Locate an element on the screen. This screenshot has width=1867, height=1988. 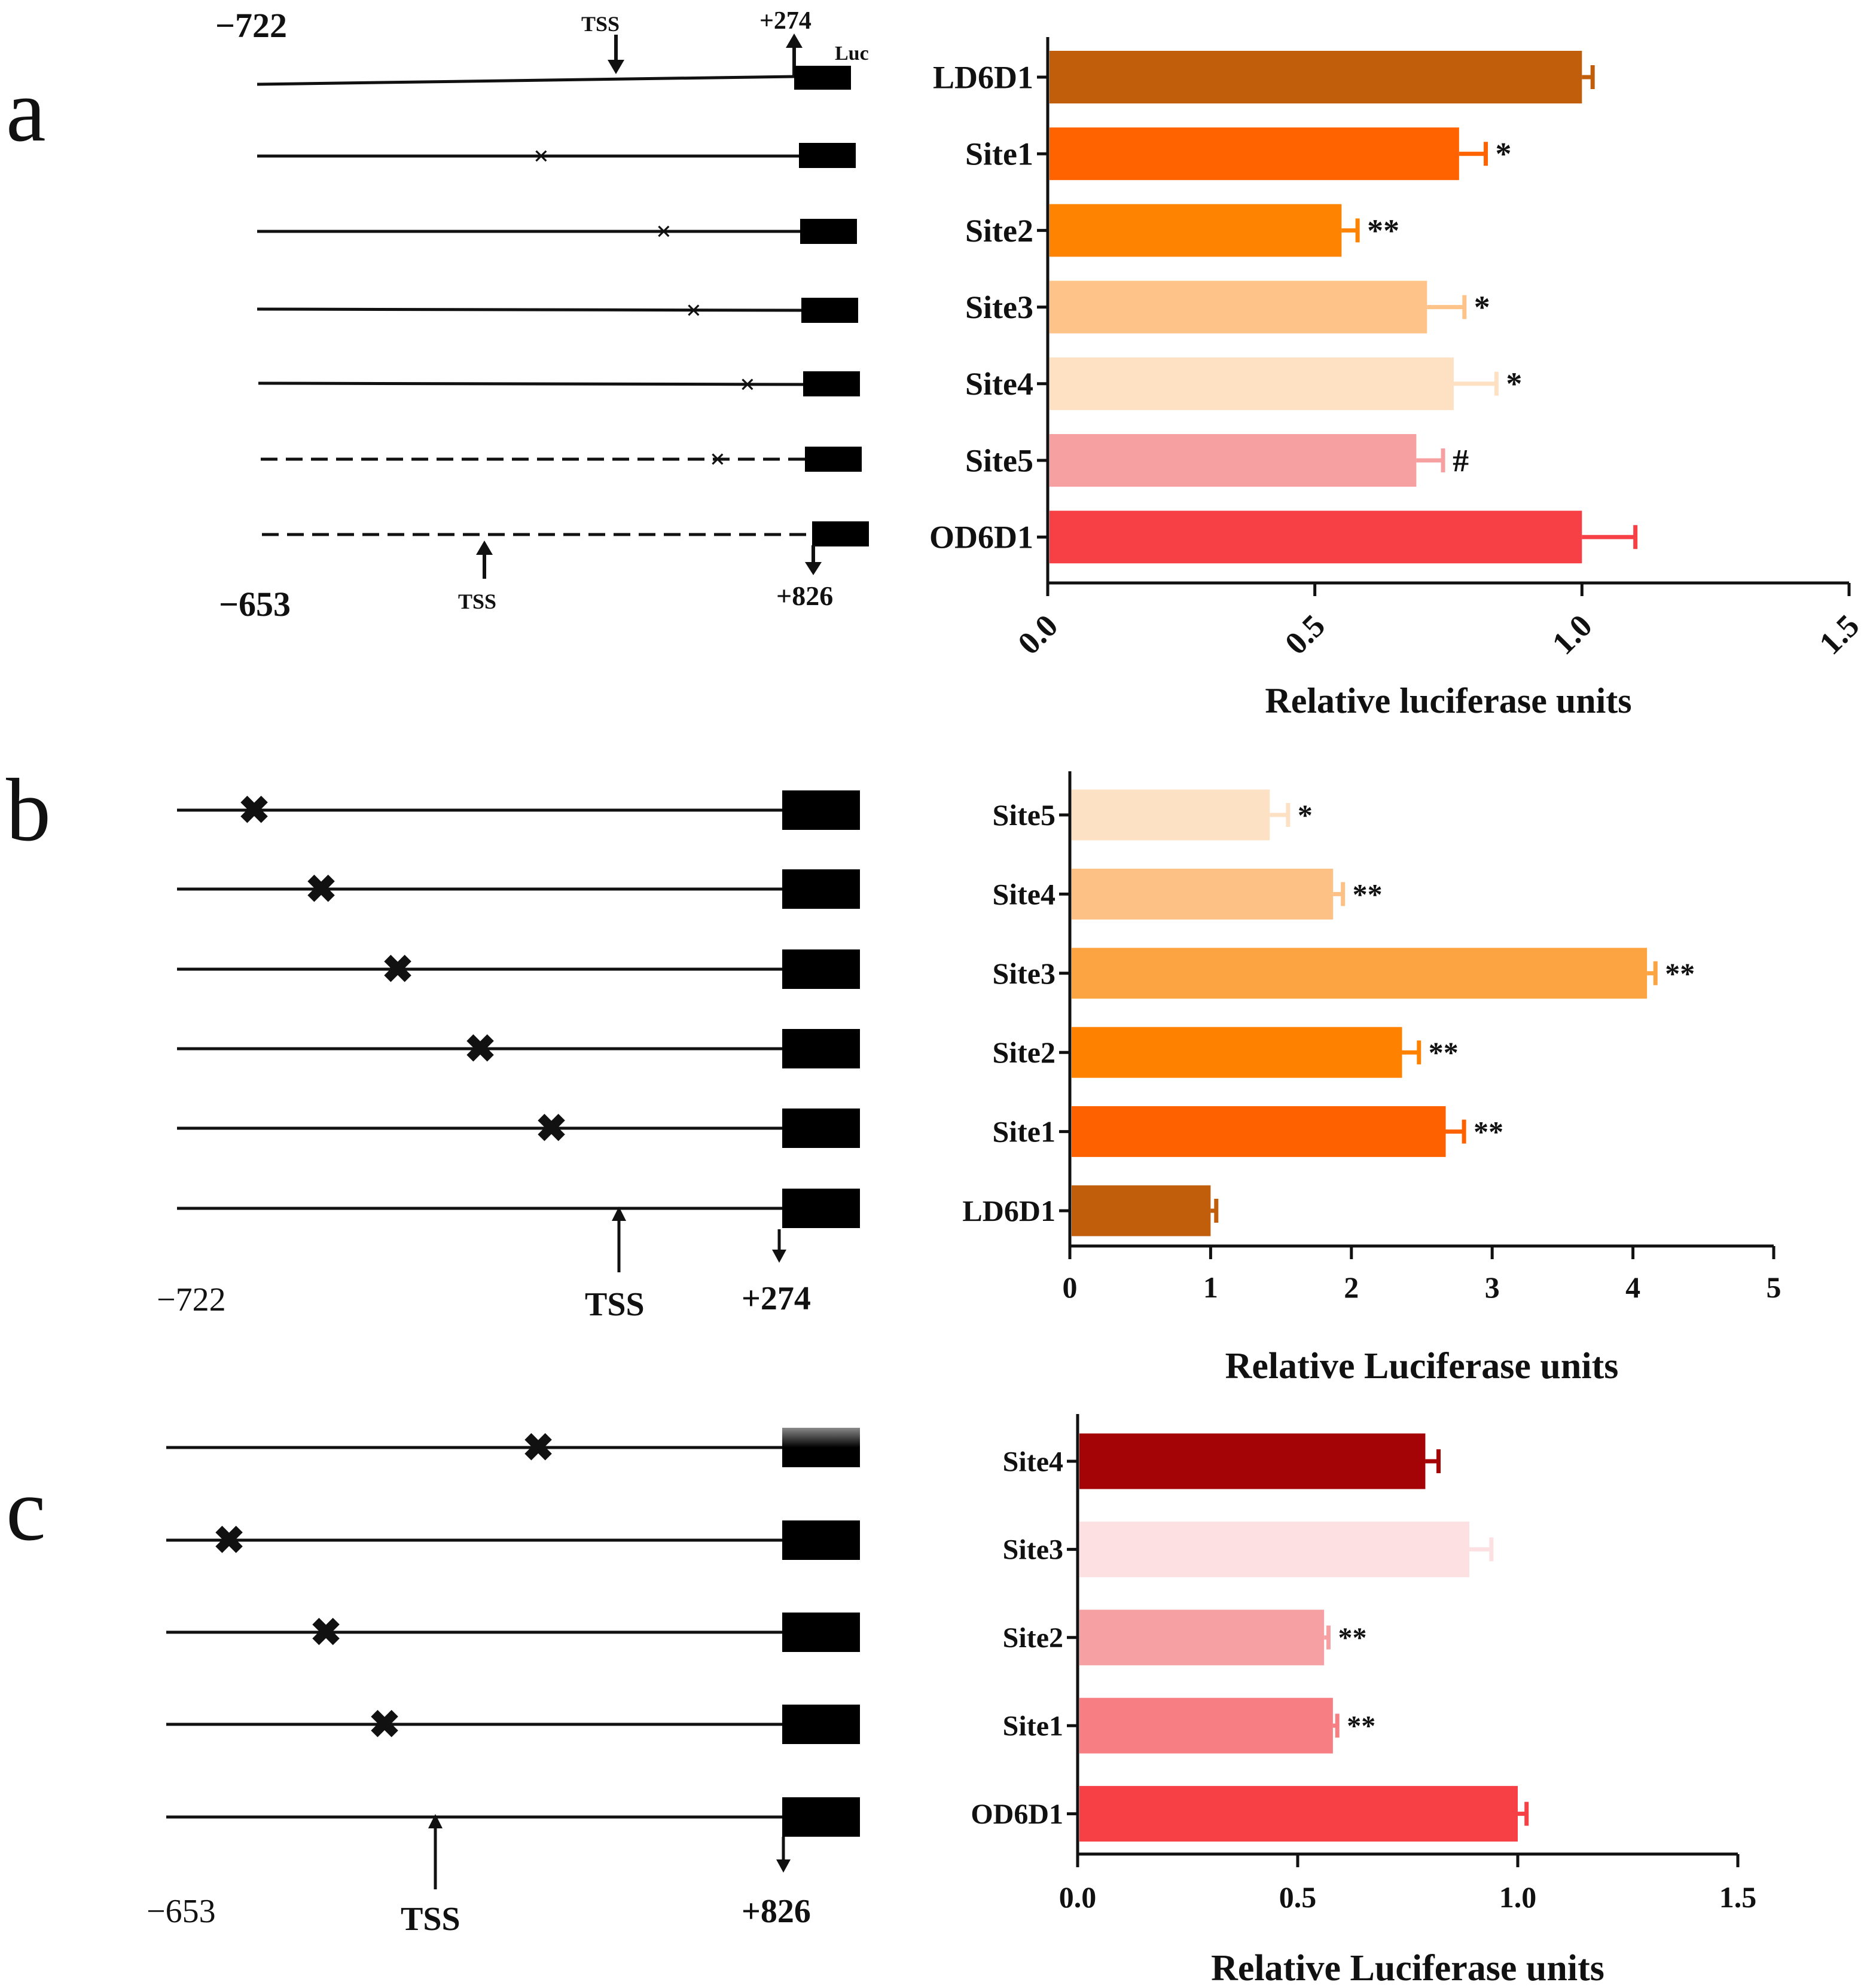
significance-mark: # is located at coordinates (1461, 460).